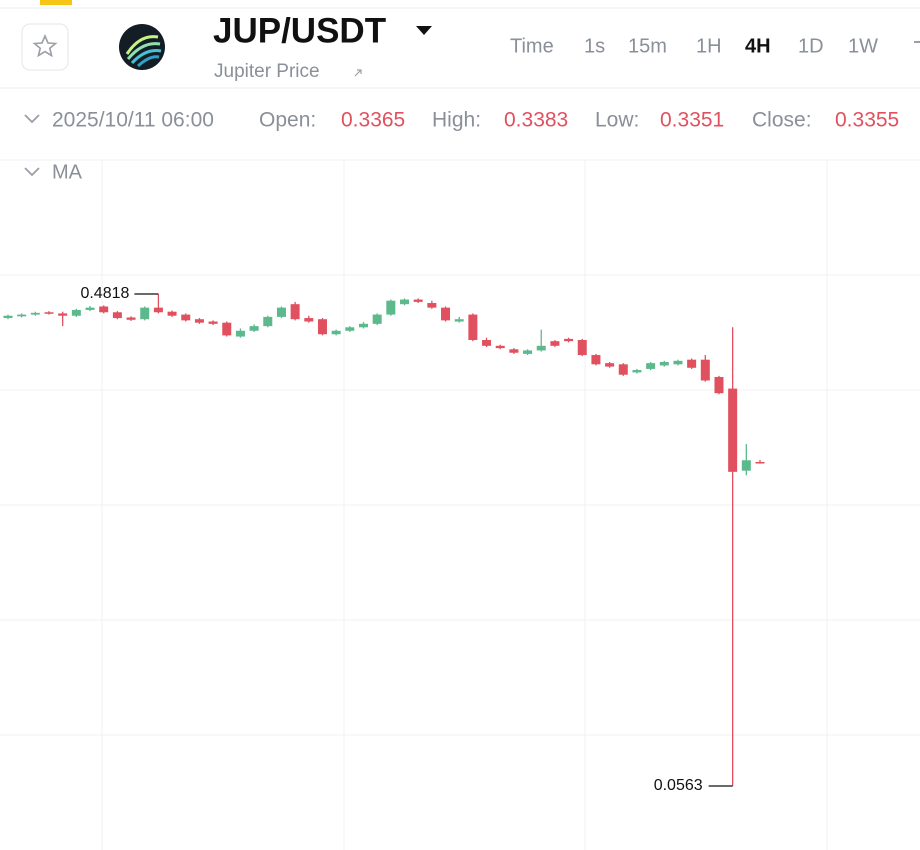 This screenshot has height=850, width=920. I want to click on interval-tab: 1D, so click(811, 46).